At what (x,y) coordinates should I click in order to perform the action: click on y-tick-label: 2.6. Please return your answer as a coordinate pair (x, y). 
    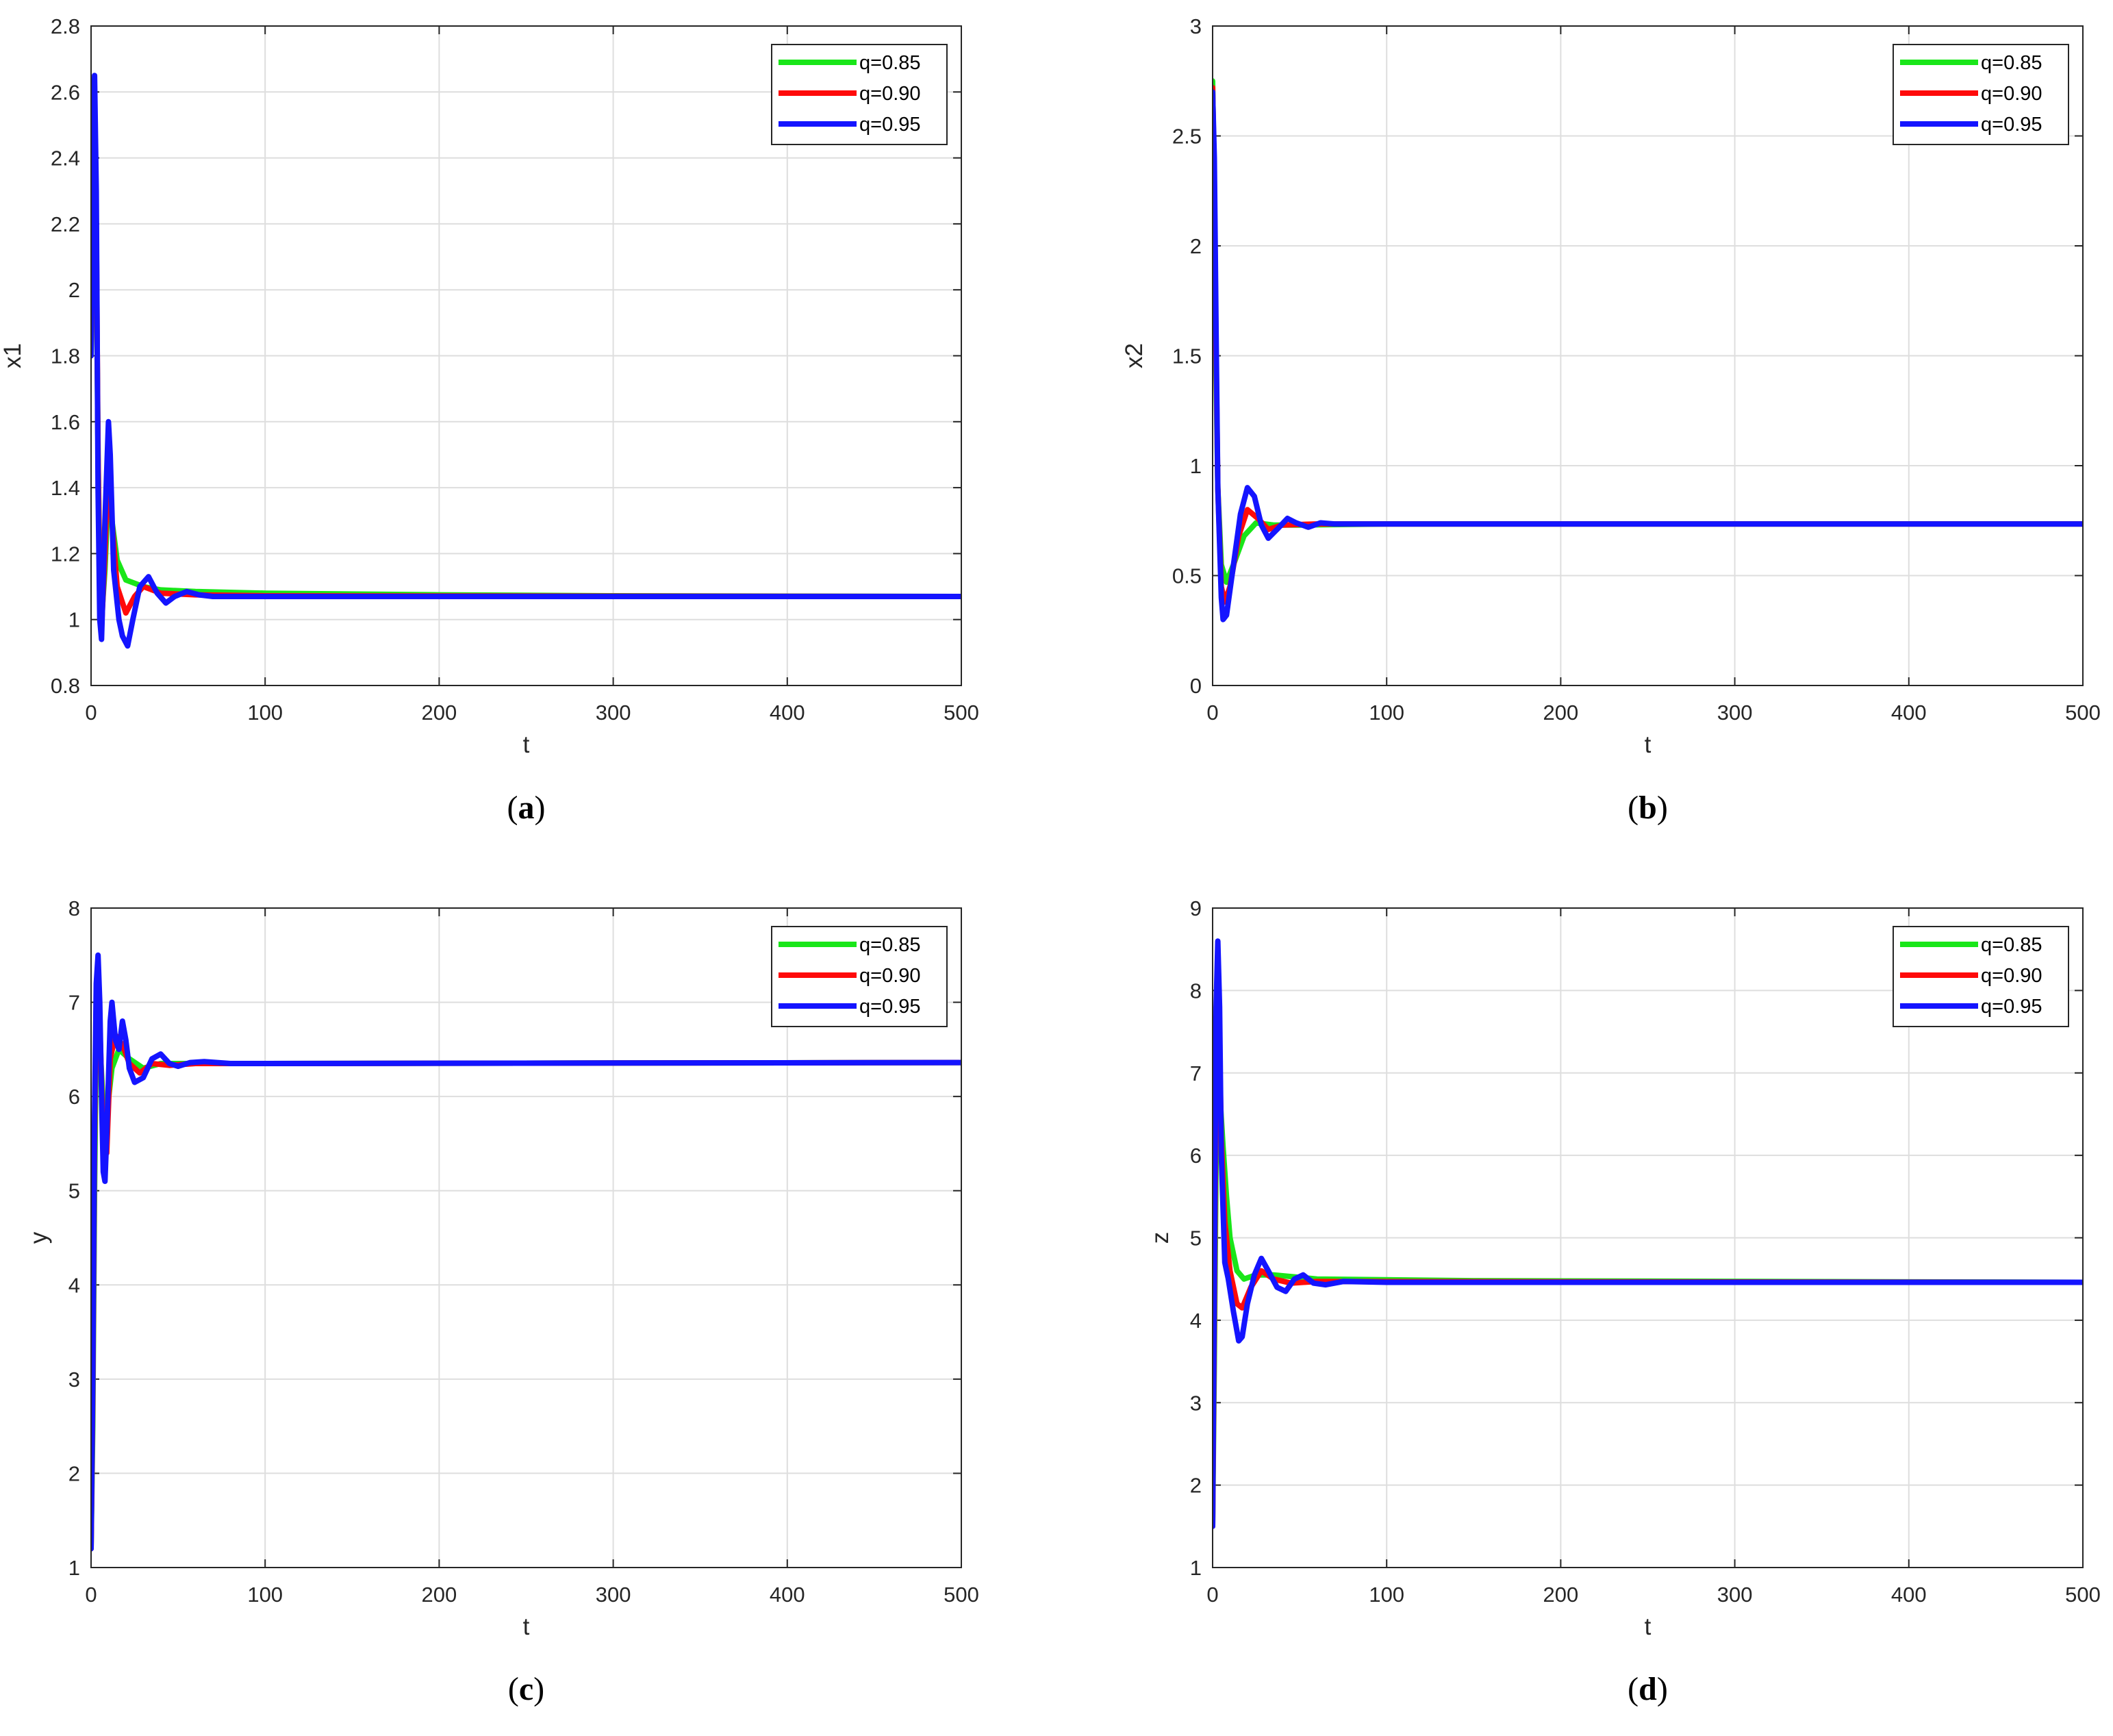
    Looking at the image, I should click on (65, 92).